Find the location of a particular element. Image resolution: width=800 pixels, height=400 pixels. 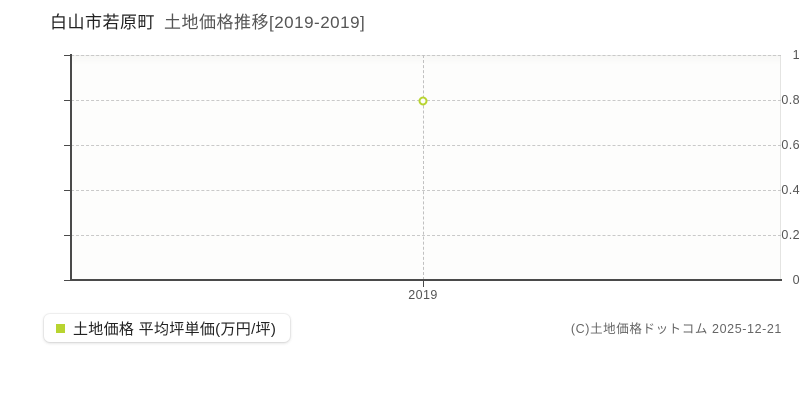

x-tick-mark-2019 is located at coordinates (423, 284).